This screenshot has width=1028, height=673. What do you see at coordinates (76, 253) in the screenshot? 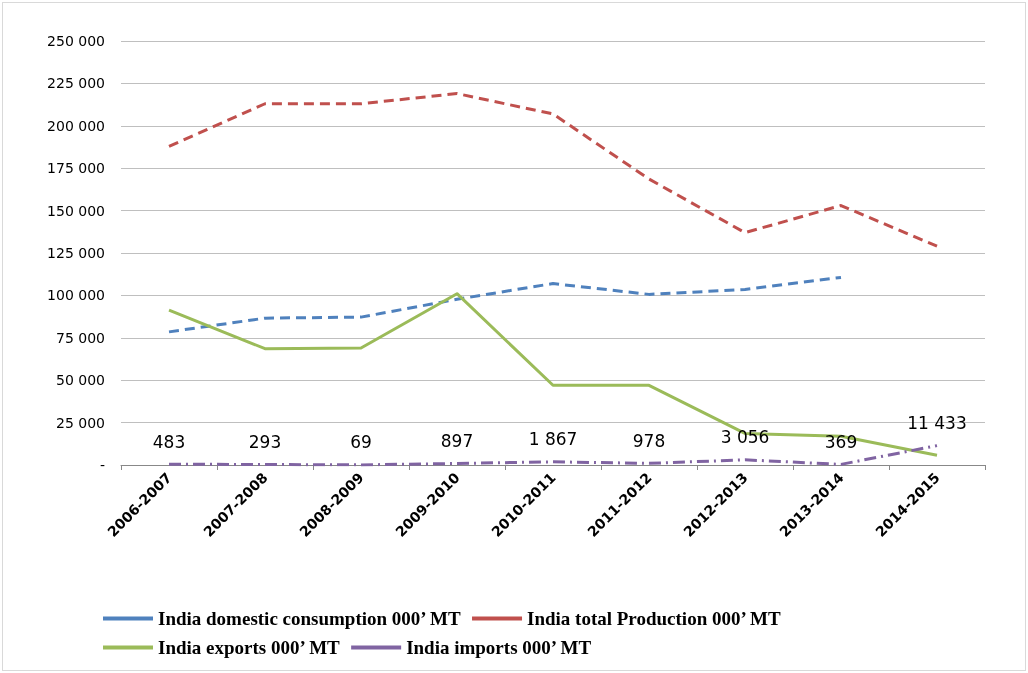
I see `y-tick-label: 125 000` at bounding box center [76, 253].